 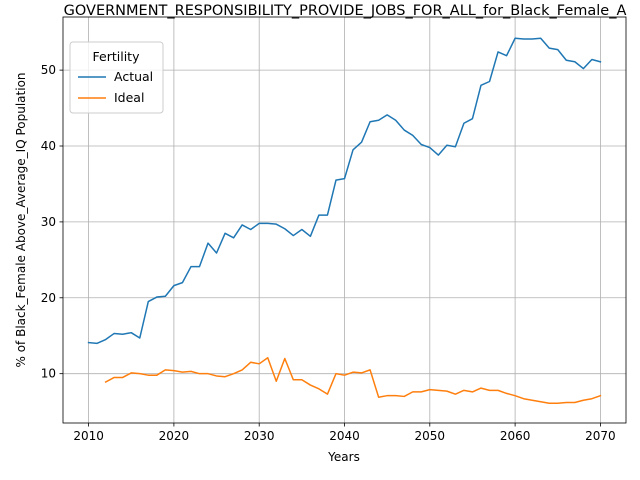 I want to click on y-axis: 10 20 30 40 50, so click(x=52, y=222).